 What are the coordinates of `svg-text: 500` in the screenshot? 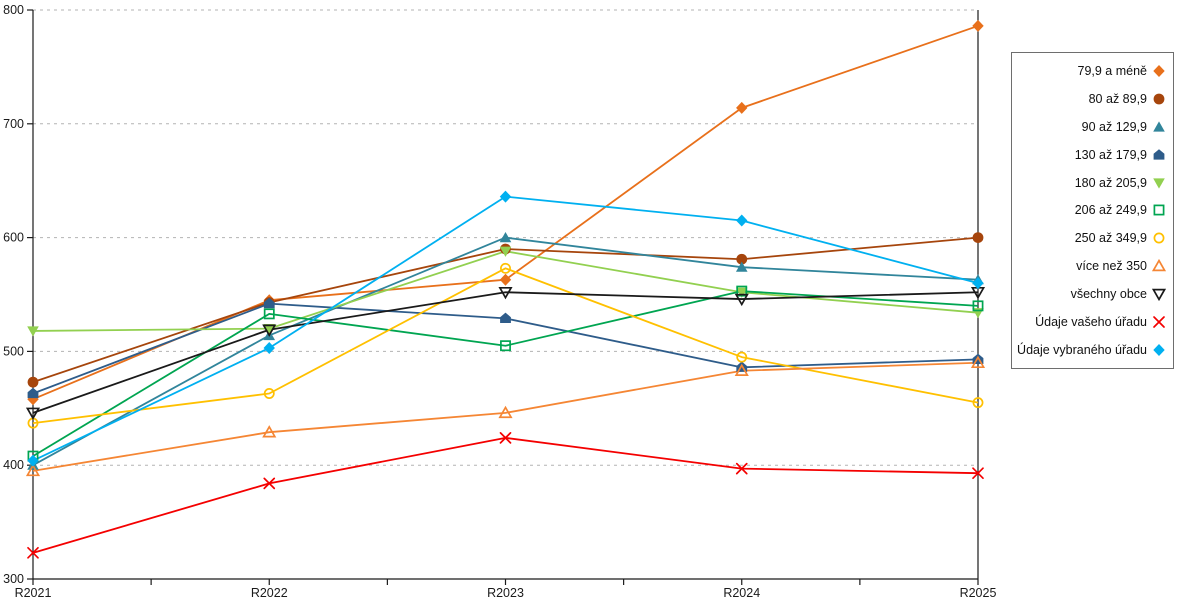 It's located at (13, 351).